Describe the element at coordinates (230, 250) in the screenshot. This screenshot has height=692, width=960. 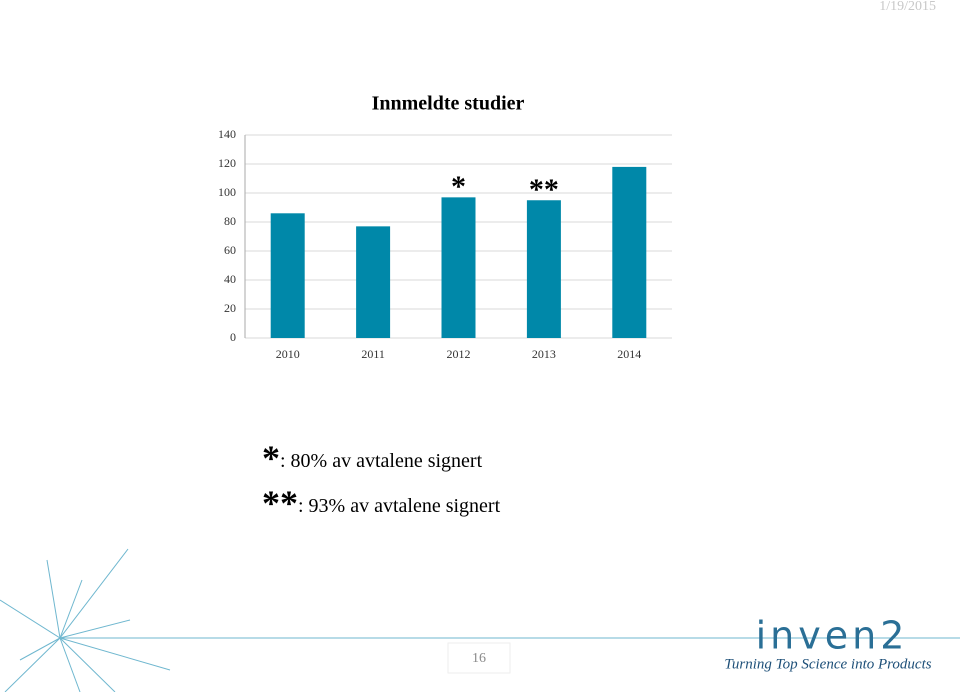
I see `y-tick-label: 60` at that location.